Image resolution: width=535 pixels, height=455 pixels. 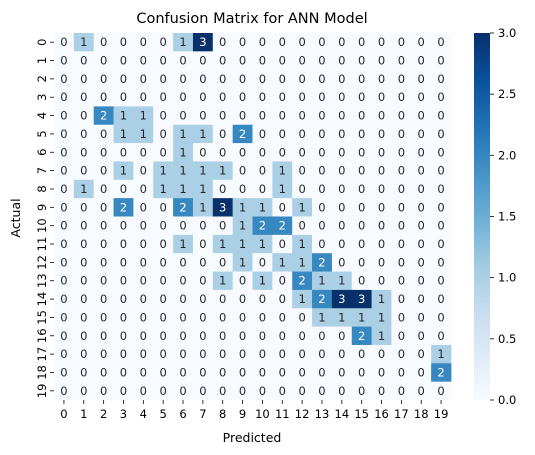 What do you see at coordinates (441, 414) in the screenshot?
I see `x-tick-label: 19` at bounding box center [441, 414].